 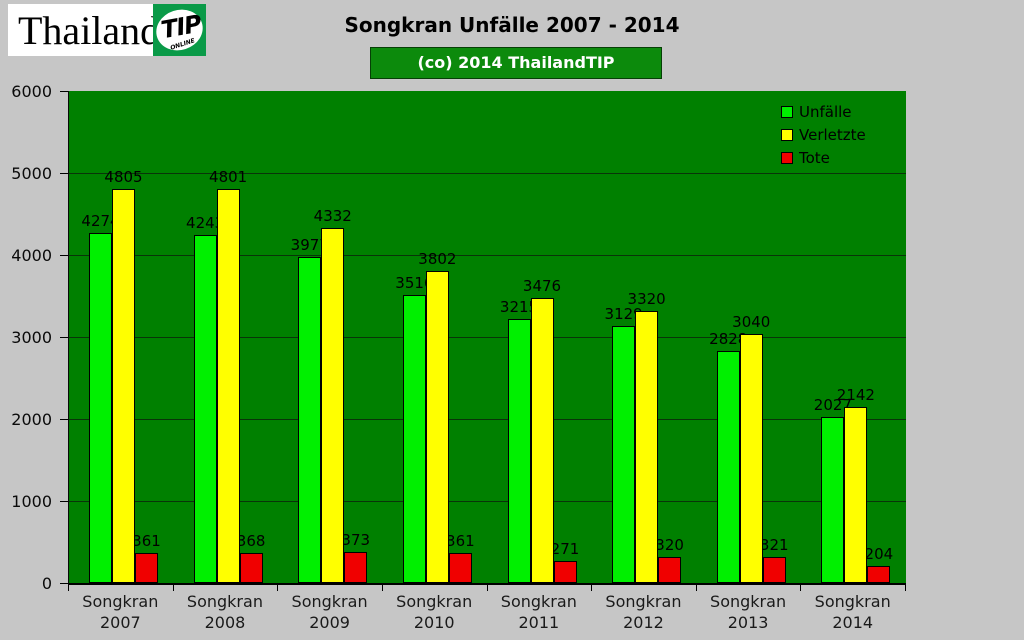 What do you see at coordinates (309, 244) in the screenshot?
I see `value-label-unfaelle-2009: 3977` at bounding box center [309, 244].